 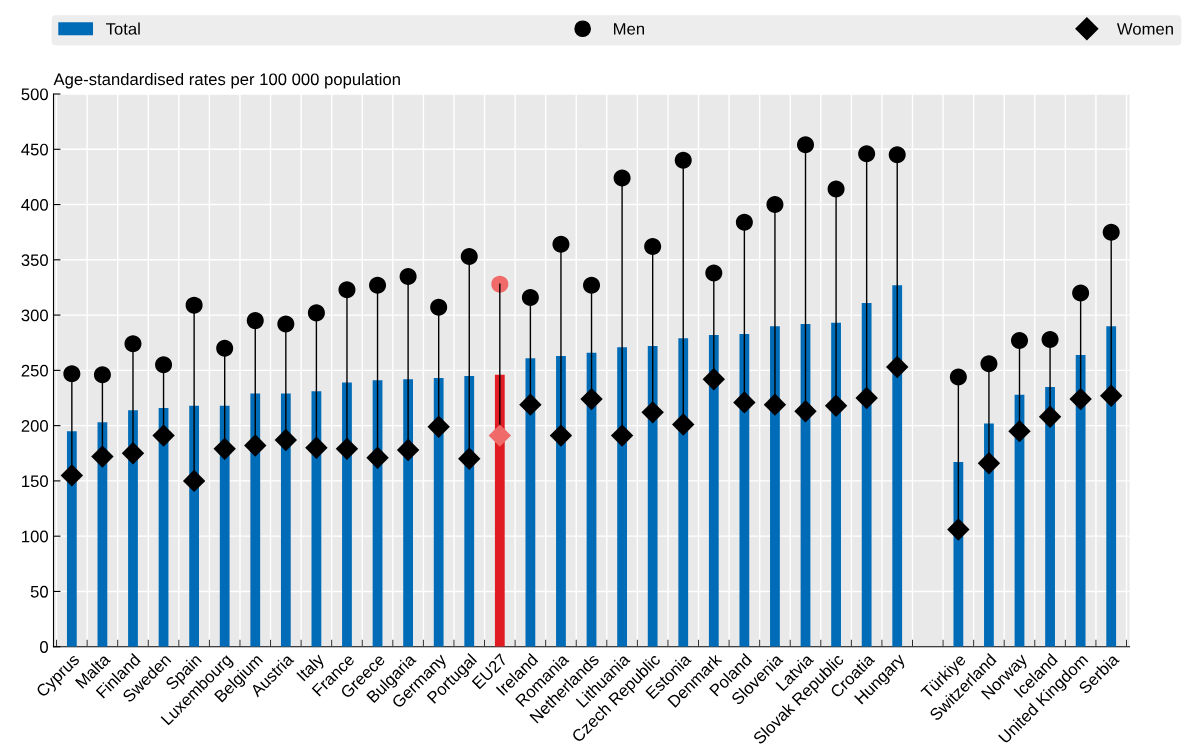 I want to click on y-tick-label: 350, so click(x=34, y=260).